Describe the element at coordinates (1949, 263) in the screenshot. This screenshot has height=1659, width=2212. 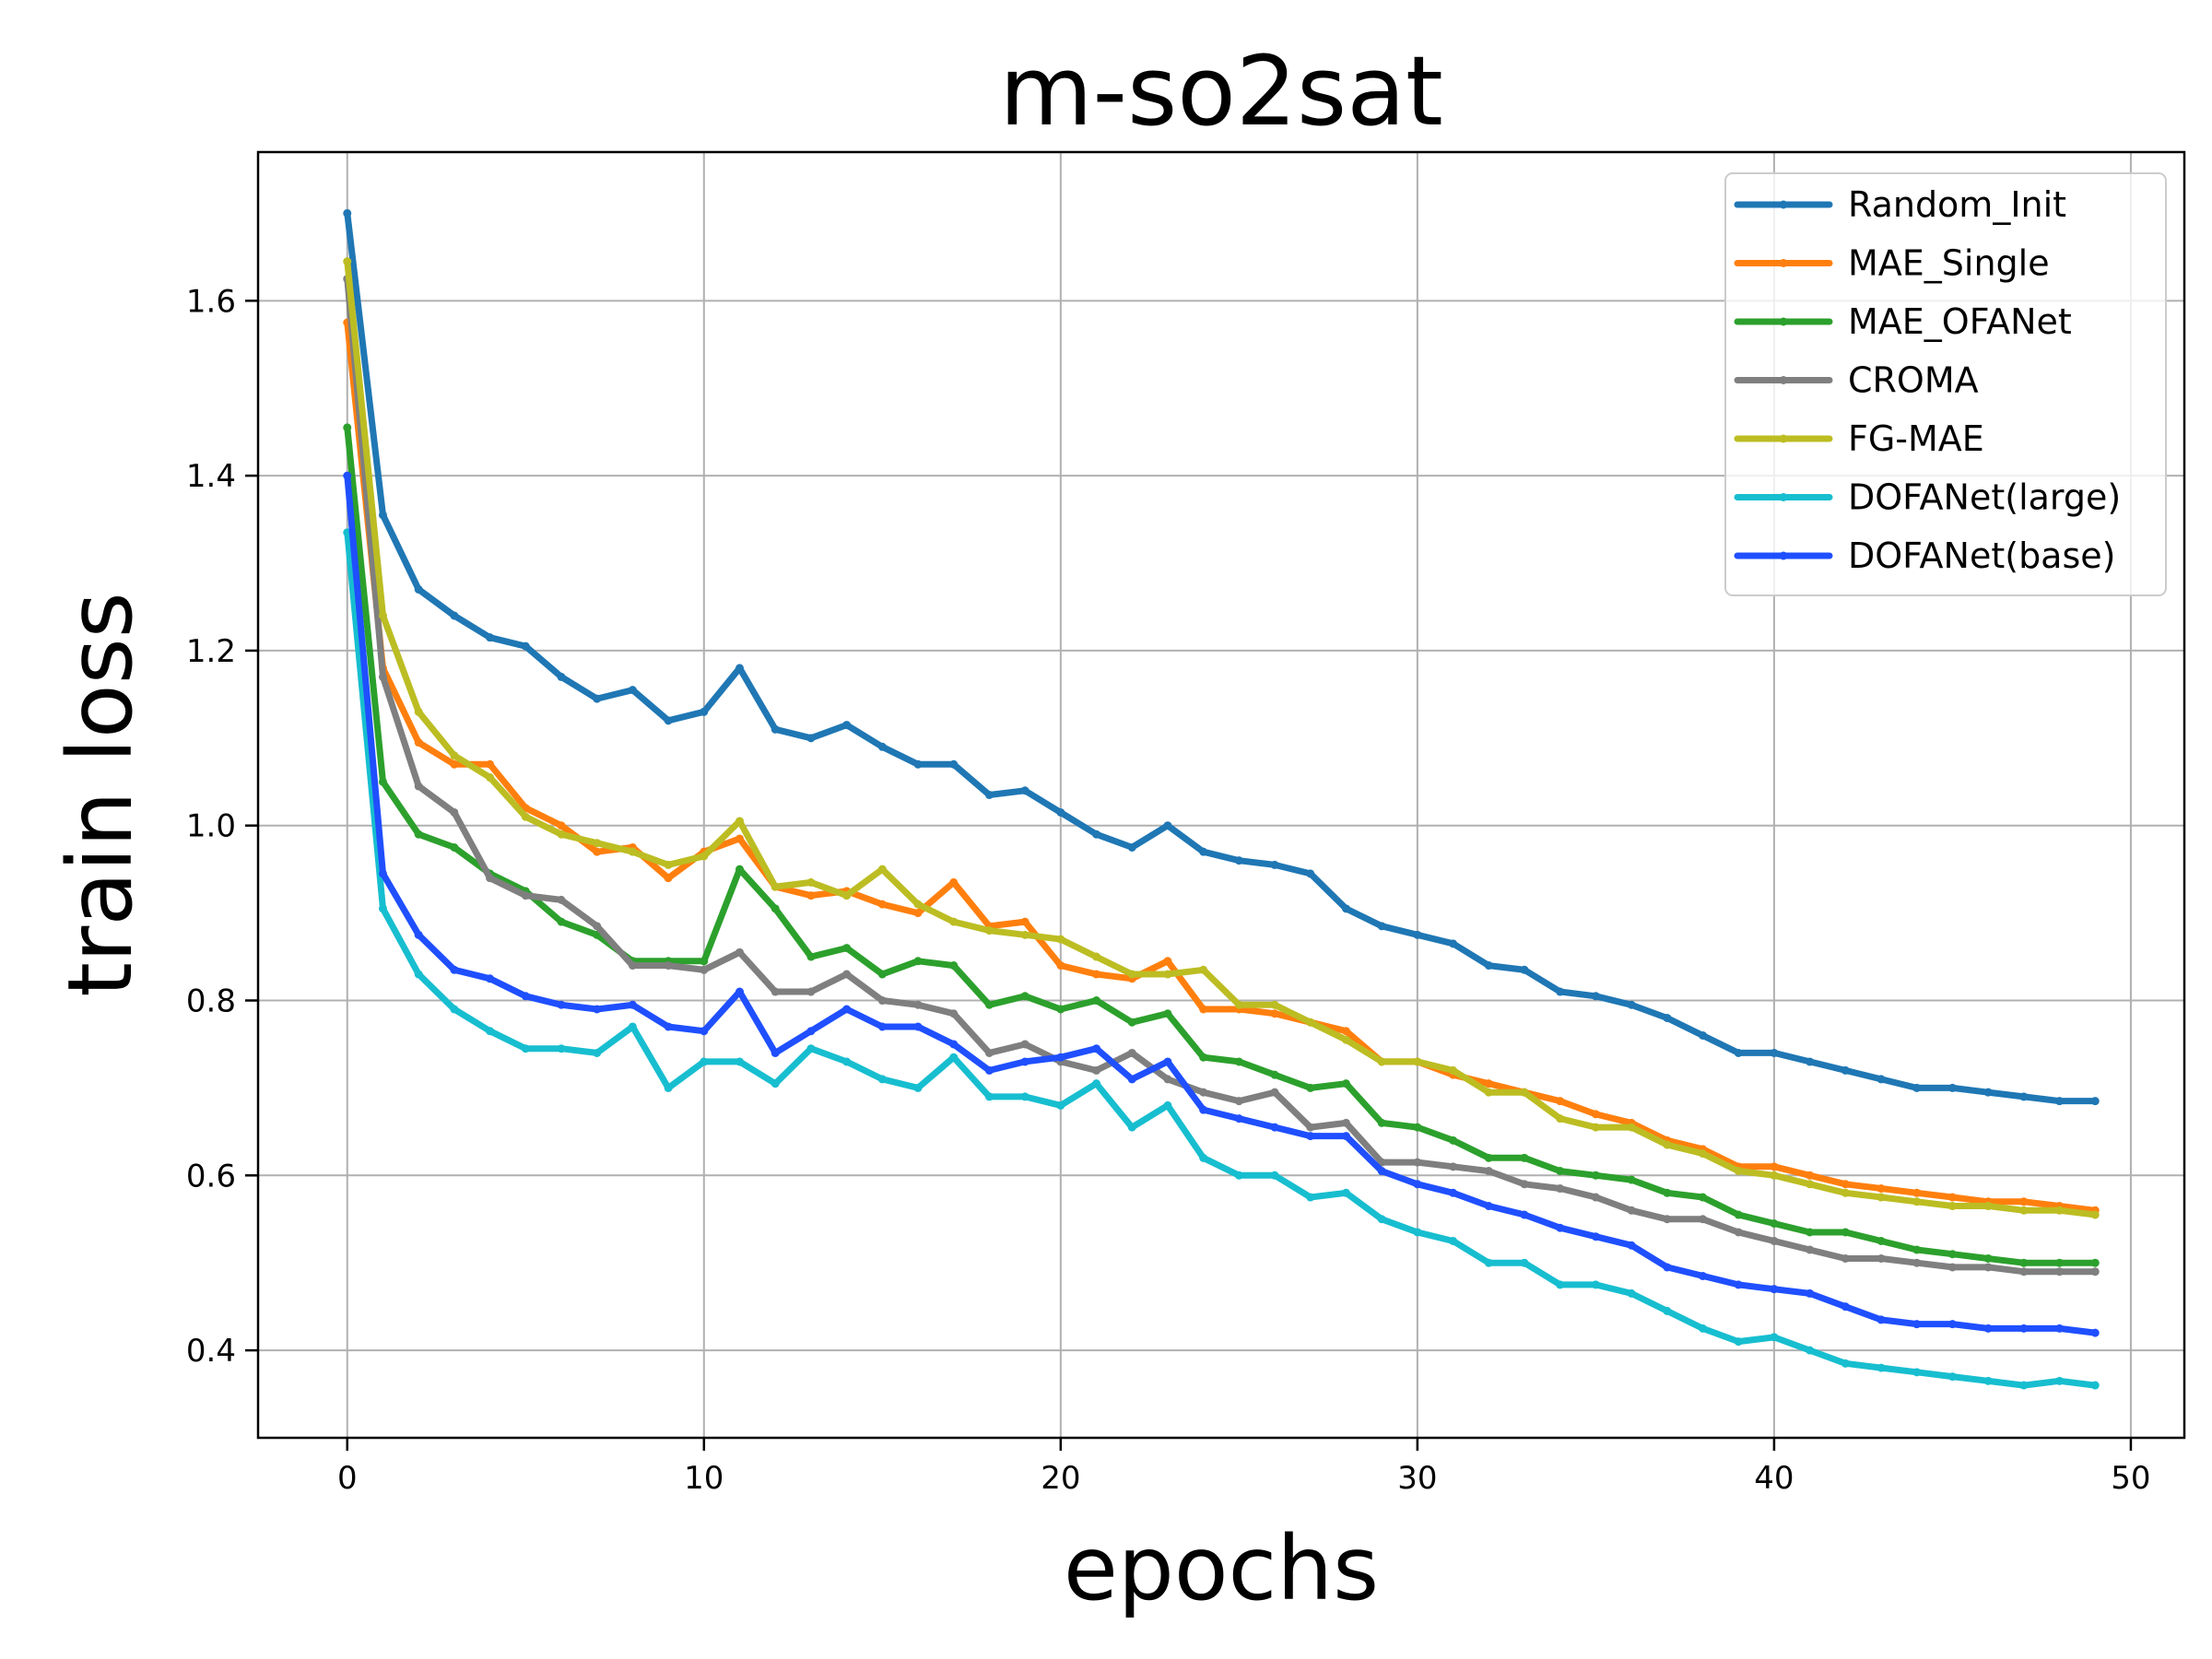
I see `legend-label: MAE_Single` at that location.